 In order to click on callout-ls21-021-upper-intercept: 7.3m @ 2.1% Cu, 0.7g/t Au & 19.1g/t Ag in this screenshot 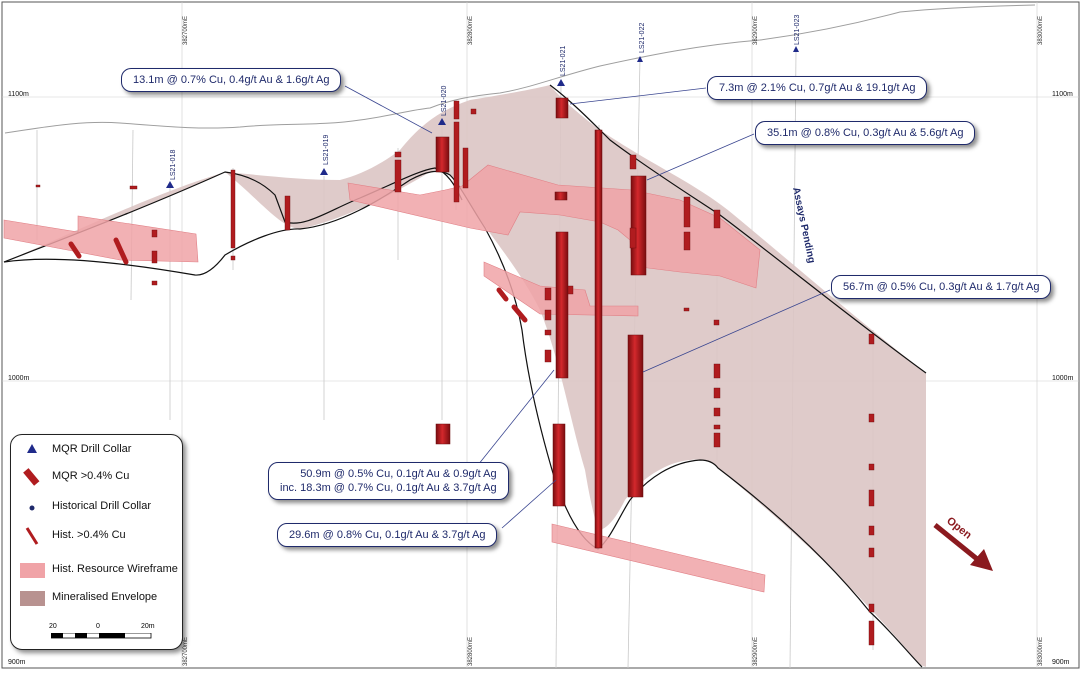, I will do `click(817, 88)`.